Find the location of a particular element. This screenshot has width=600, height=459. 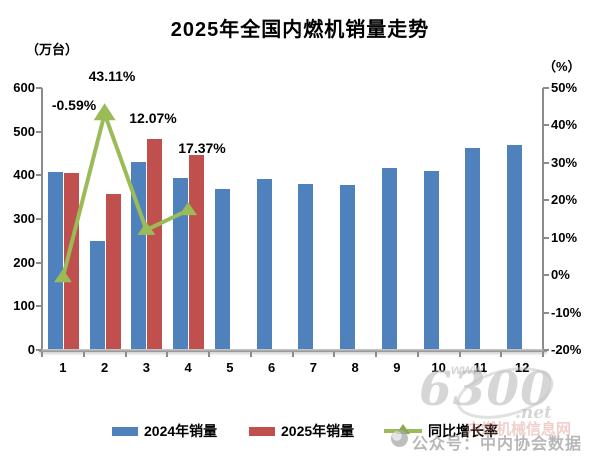

left-axis-tick-label: 200 is located at coordinates (24, 262).